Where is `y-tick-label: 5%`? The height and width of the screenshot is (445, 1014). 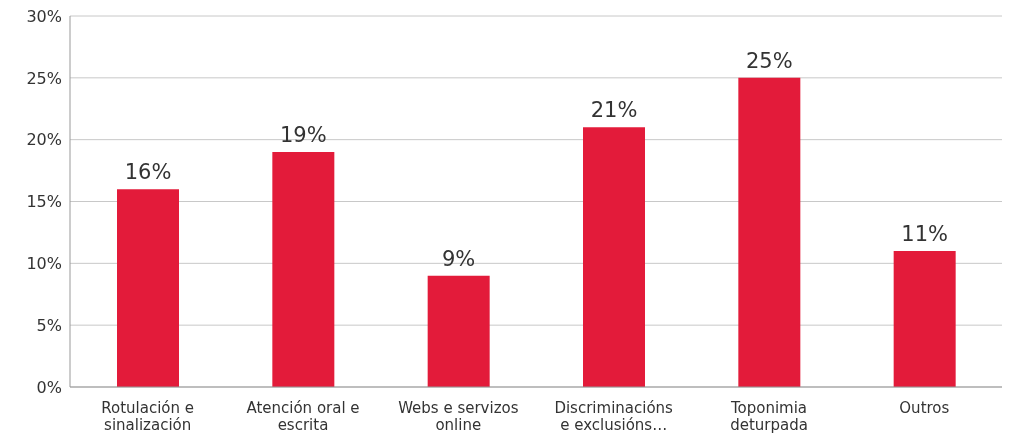 y-tick-label: 5% is located at coordinates (49, 325).